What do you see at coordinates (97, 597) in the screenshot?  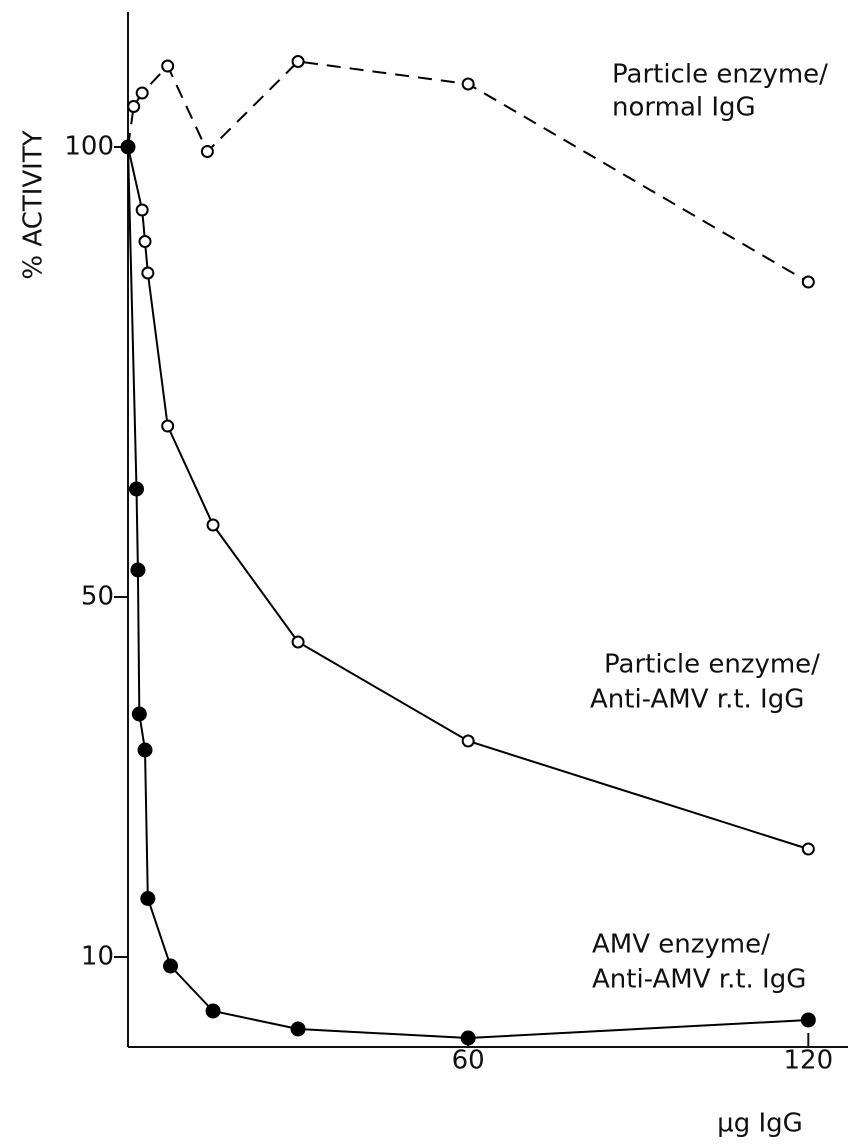 I see `y-tick-label: 50` at bounding box center [97, 597].